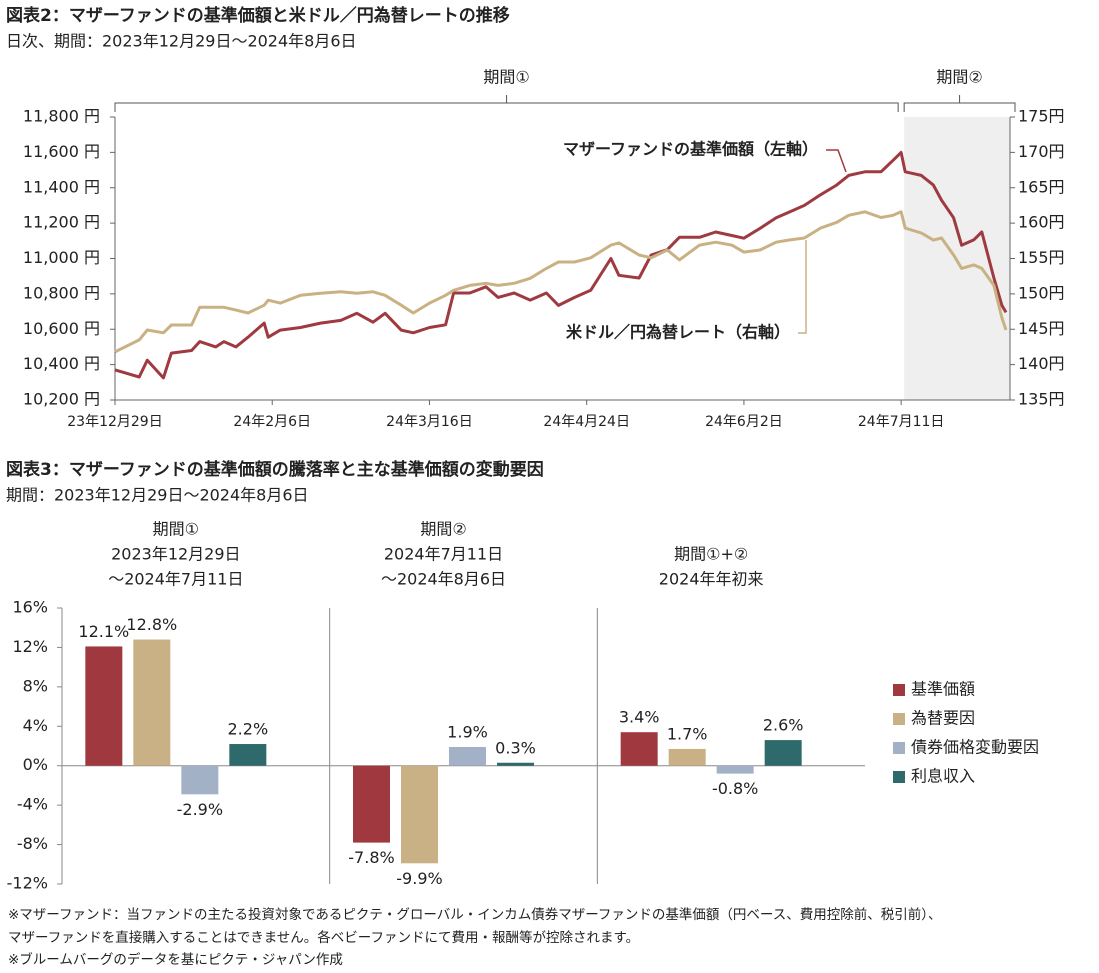 This screenshot has width=1099, height=973. Describe the element at coordinates (272, 422) in the screenshot. I see `x-tick-label: 24年2月6日` at that location.